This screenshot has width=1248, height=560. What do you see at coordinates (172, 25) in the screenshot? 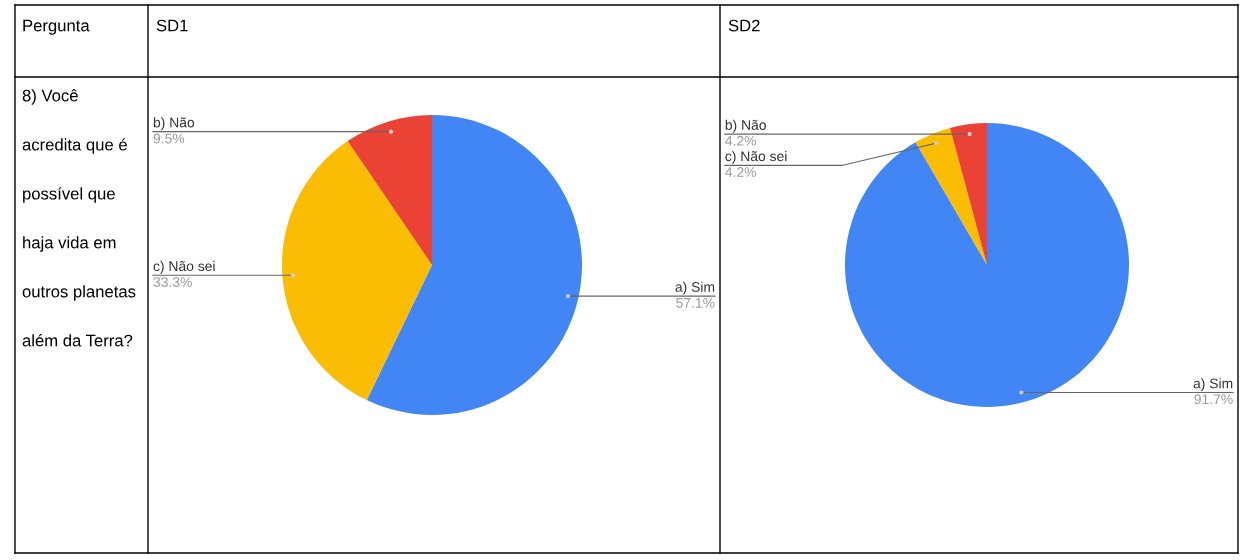
I see `chart-title: SD1` at bounding box center [172, 25].